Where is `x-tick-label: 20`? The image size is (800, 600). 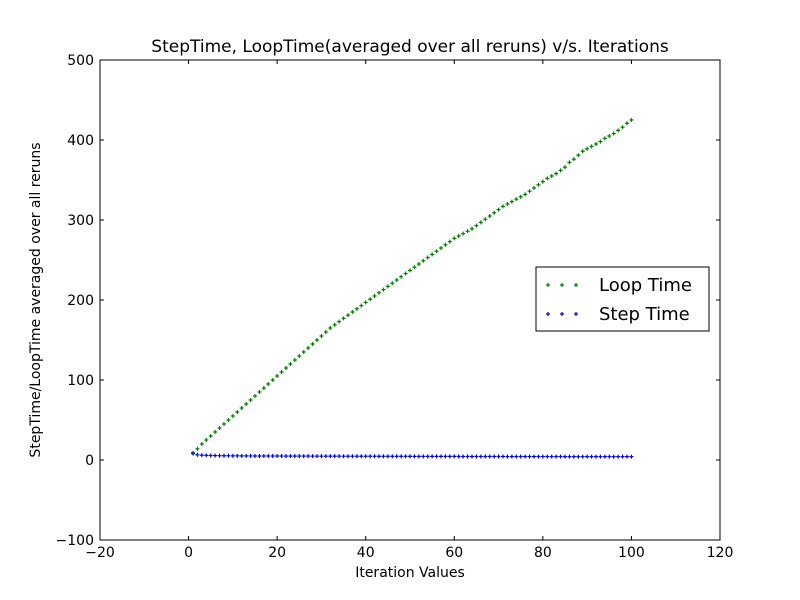
x-tick-label: 20 is located at coordinates (277, 553).